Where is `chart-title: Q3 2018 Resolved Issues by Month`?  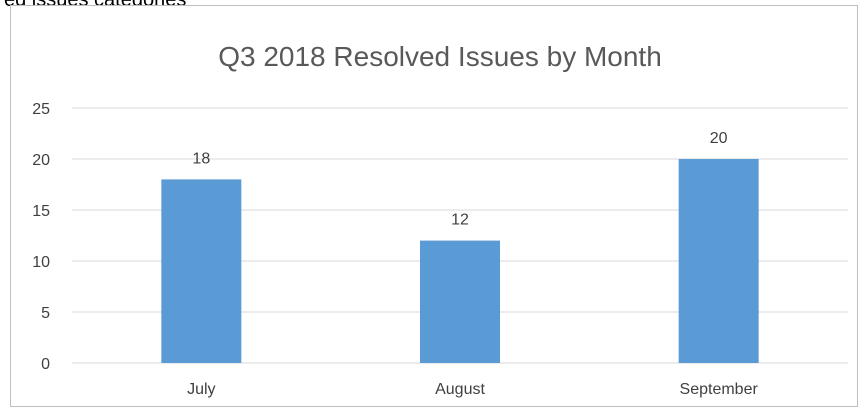
chart-title: Q3 2018 Resolved Issues by Month is located at coordinates (440, 56).